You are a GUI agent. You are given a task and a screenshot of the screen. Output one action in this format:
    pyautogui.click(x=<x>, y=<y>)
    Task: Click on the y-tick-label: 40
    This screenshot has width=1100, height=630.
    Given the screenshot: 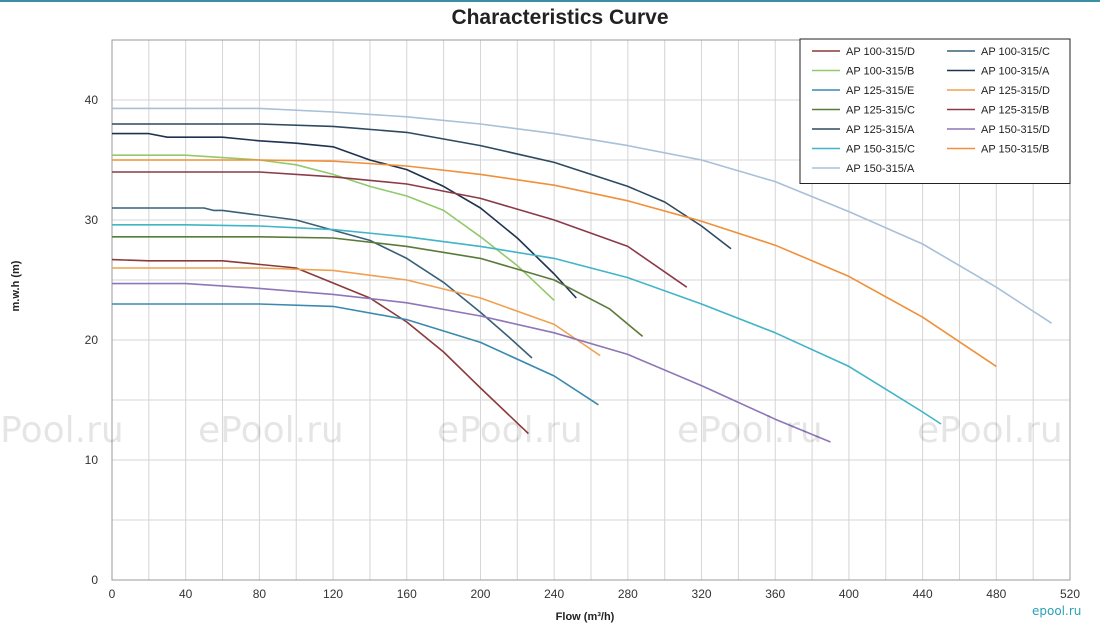 What is the action you would take?
    pyautogui.click(x=92, y=100)
    